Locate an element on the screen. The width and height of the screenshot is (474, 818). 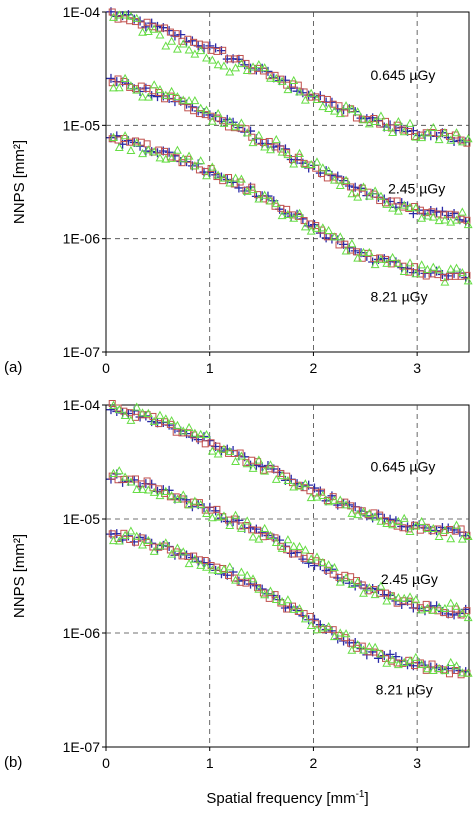
data-curve is located at coordinates (289, 544).